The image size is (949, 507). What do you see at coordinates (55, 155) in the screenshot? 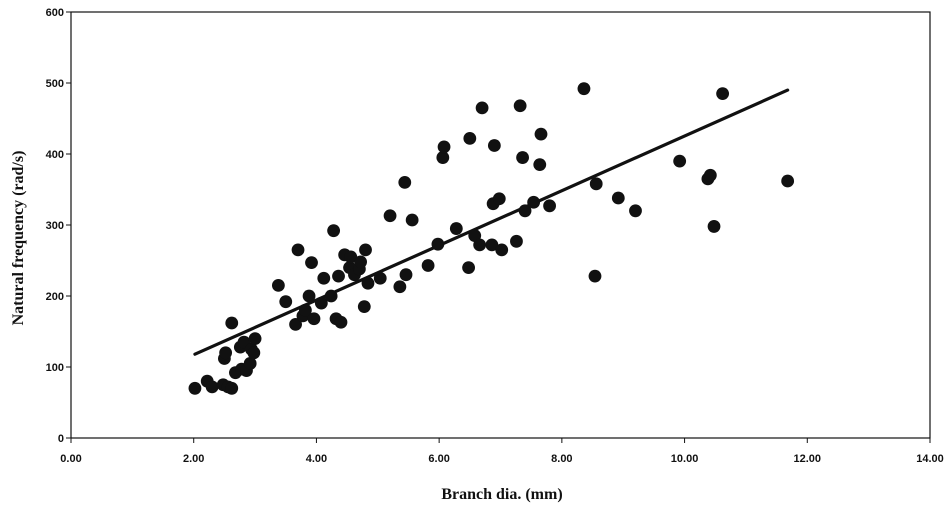
I see `y-tick-label: 400` at bounding box center [55, 155].